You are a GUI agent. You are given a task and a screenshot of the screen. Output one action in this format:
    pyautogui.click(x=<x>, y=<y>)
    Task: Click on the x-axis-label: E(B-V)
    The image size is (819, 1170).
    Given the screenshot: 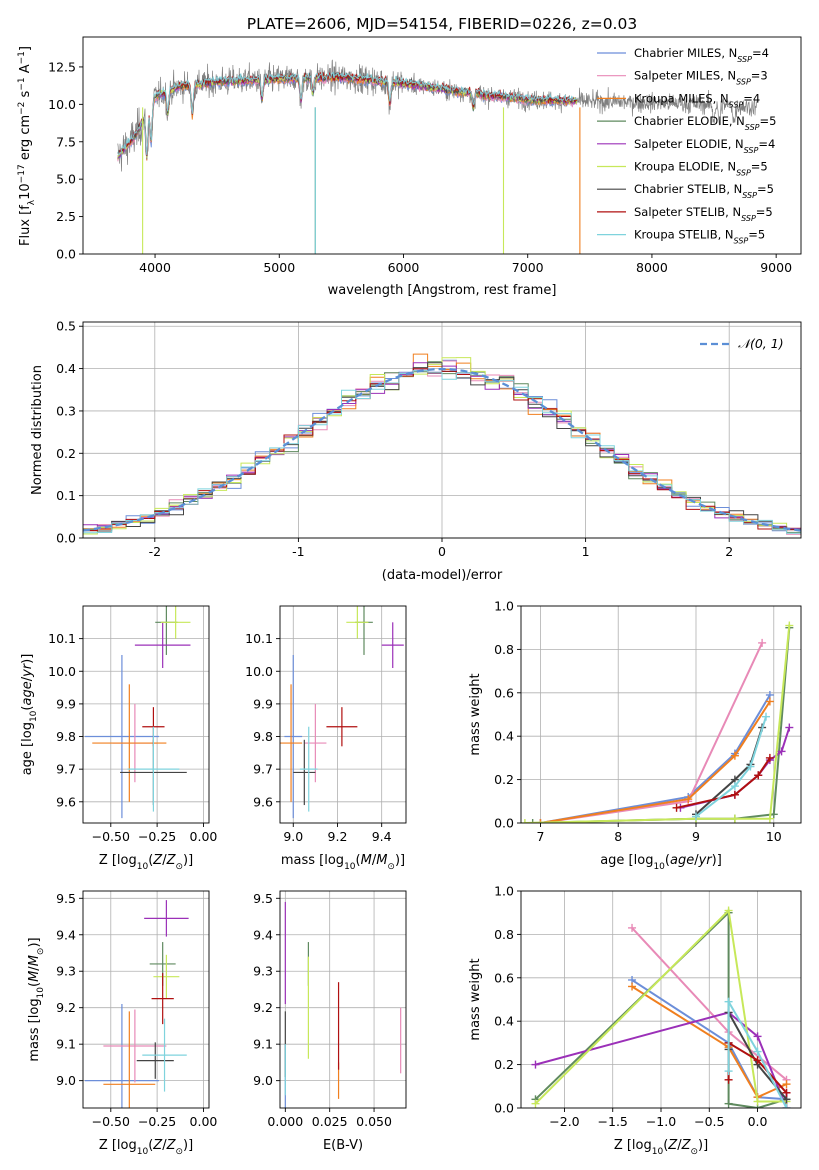 What is the action you would take?
    pyautogui.click(x=343, y=1145)
    